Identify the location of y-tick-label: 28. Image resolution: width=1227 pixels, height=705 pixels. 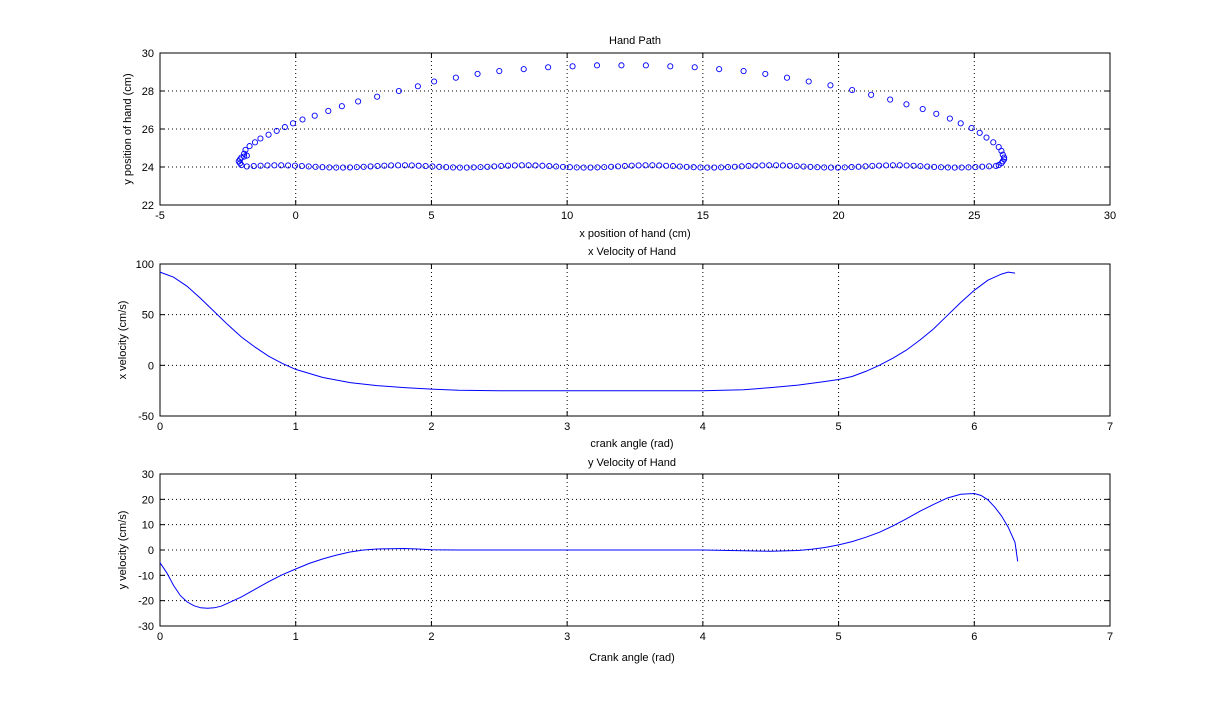
(148, 92).